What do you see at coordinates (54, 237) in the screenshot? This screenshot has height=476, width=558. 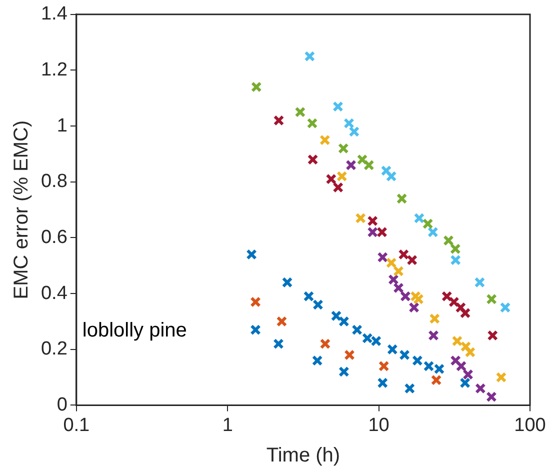 I see `y-tick-label: 0.6` at bounding box center [54, 237].